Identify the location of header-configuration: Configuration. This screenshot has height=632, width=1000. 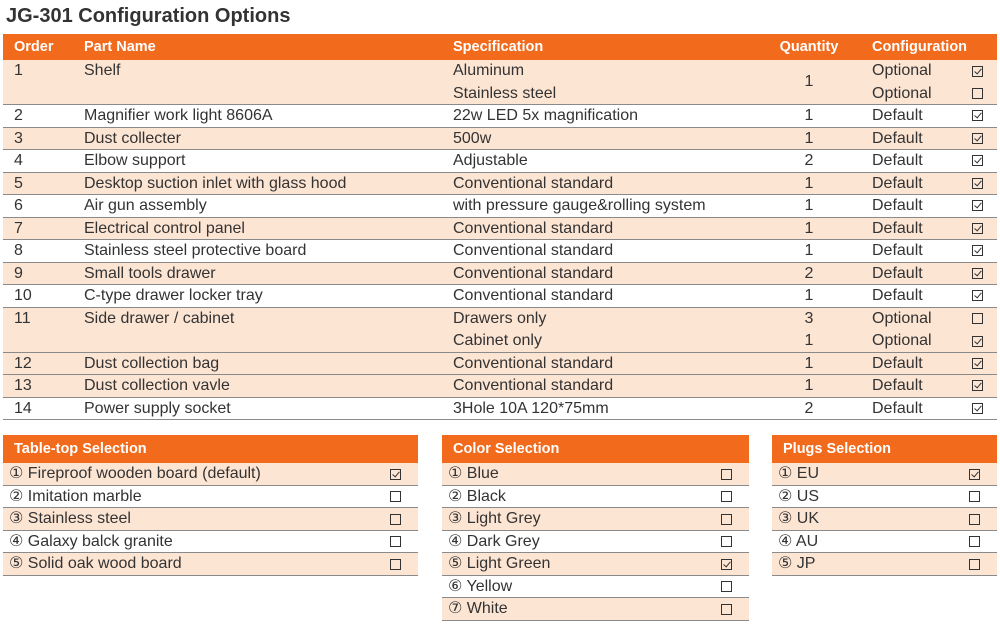
(920, 47).